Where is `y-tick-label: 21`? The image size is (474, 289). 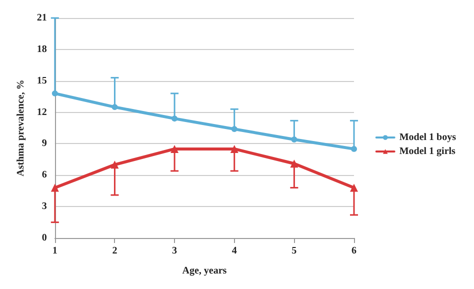 y-tick-label: 21 is located at coordinates (41, 18).